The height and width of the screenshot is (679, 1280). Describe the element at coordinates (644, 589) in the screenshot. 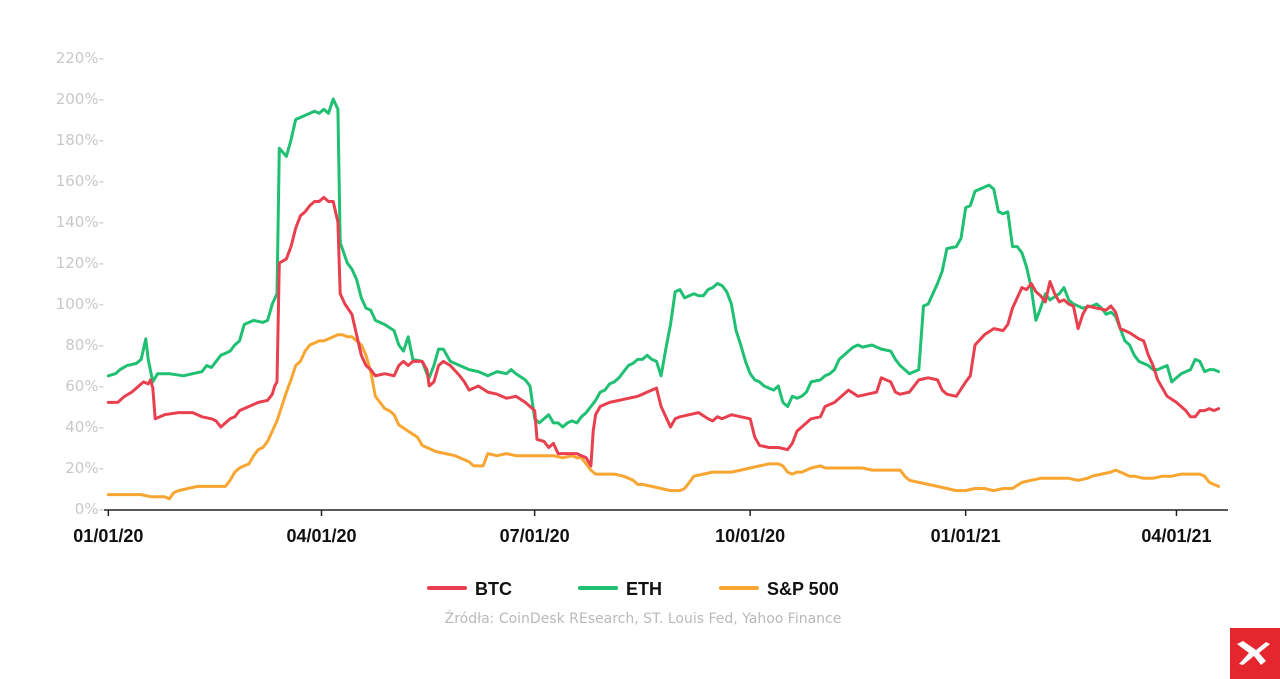

I see `legend-label: ETH` at that location.